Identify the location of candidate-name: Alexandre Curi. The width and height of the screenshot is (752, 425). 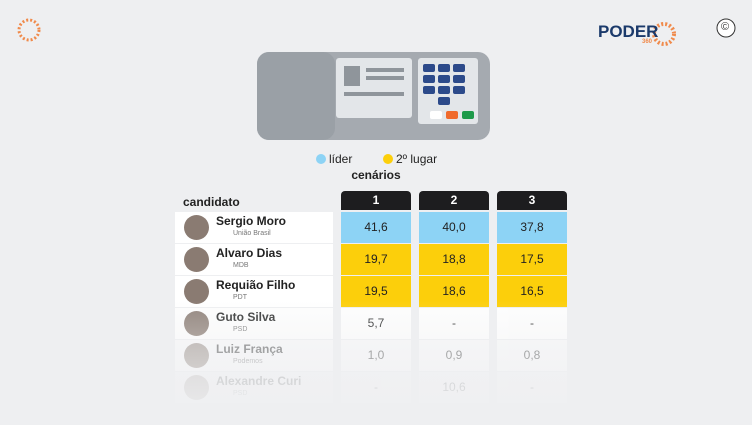
(259, 381).